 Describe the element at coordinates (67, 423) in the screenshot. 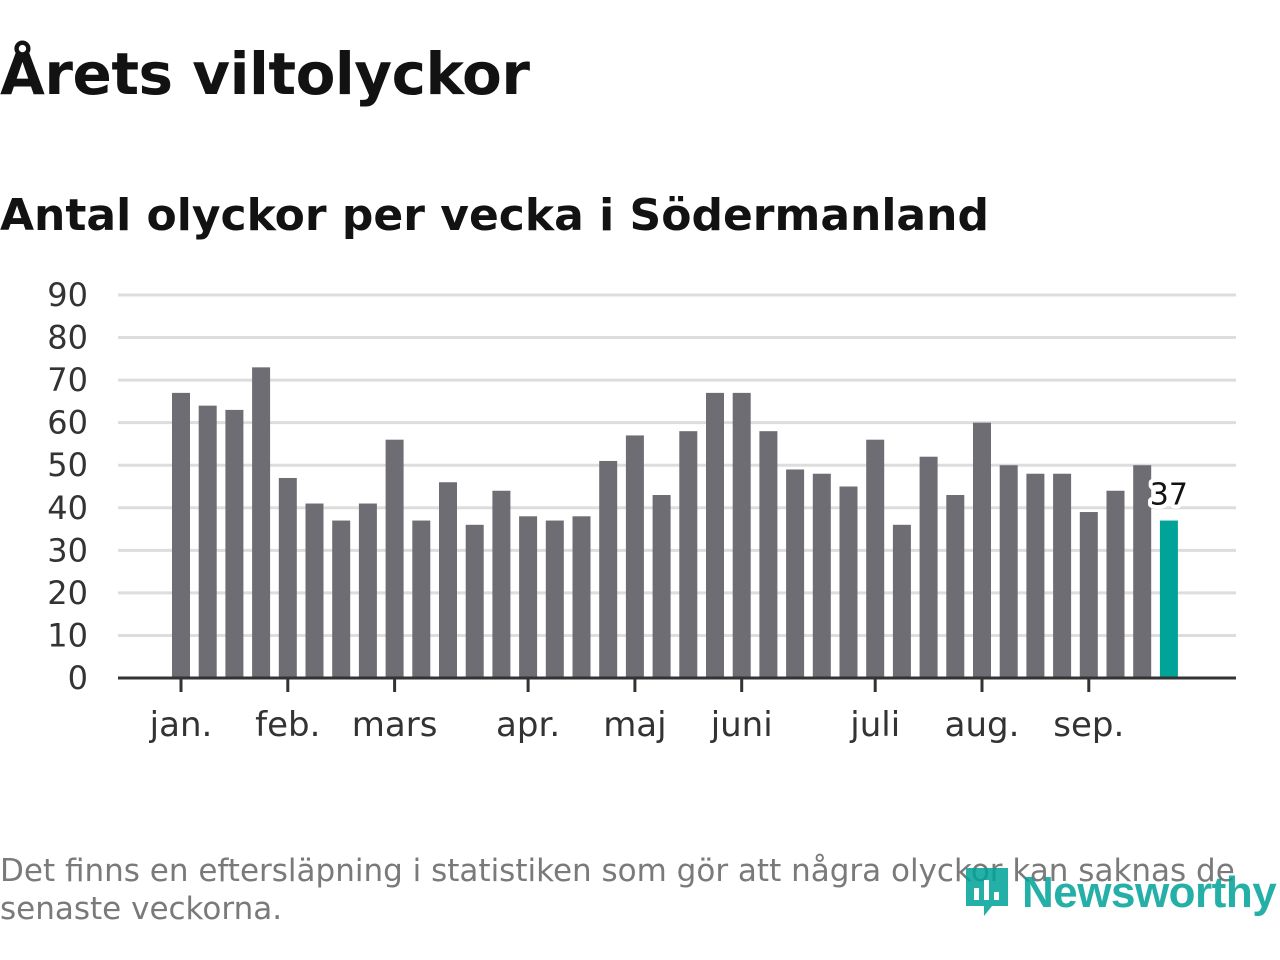

I see `y-tick-label: 60` at that location.